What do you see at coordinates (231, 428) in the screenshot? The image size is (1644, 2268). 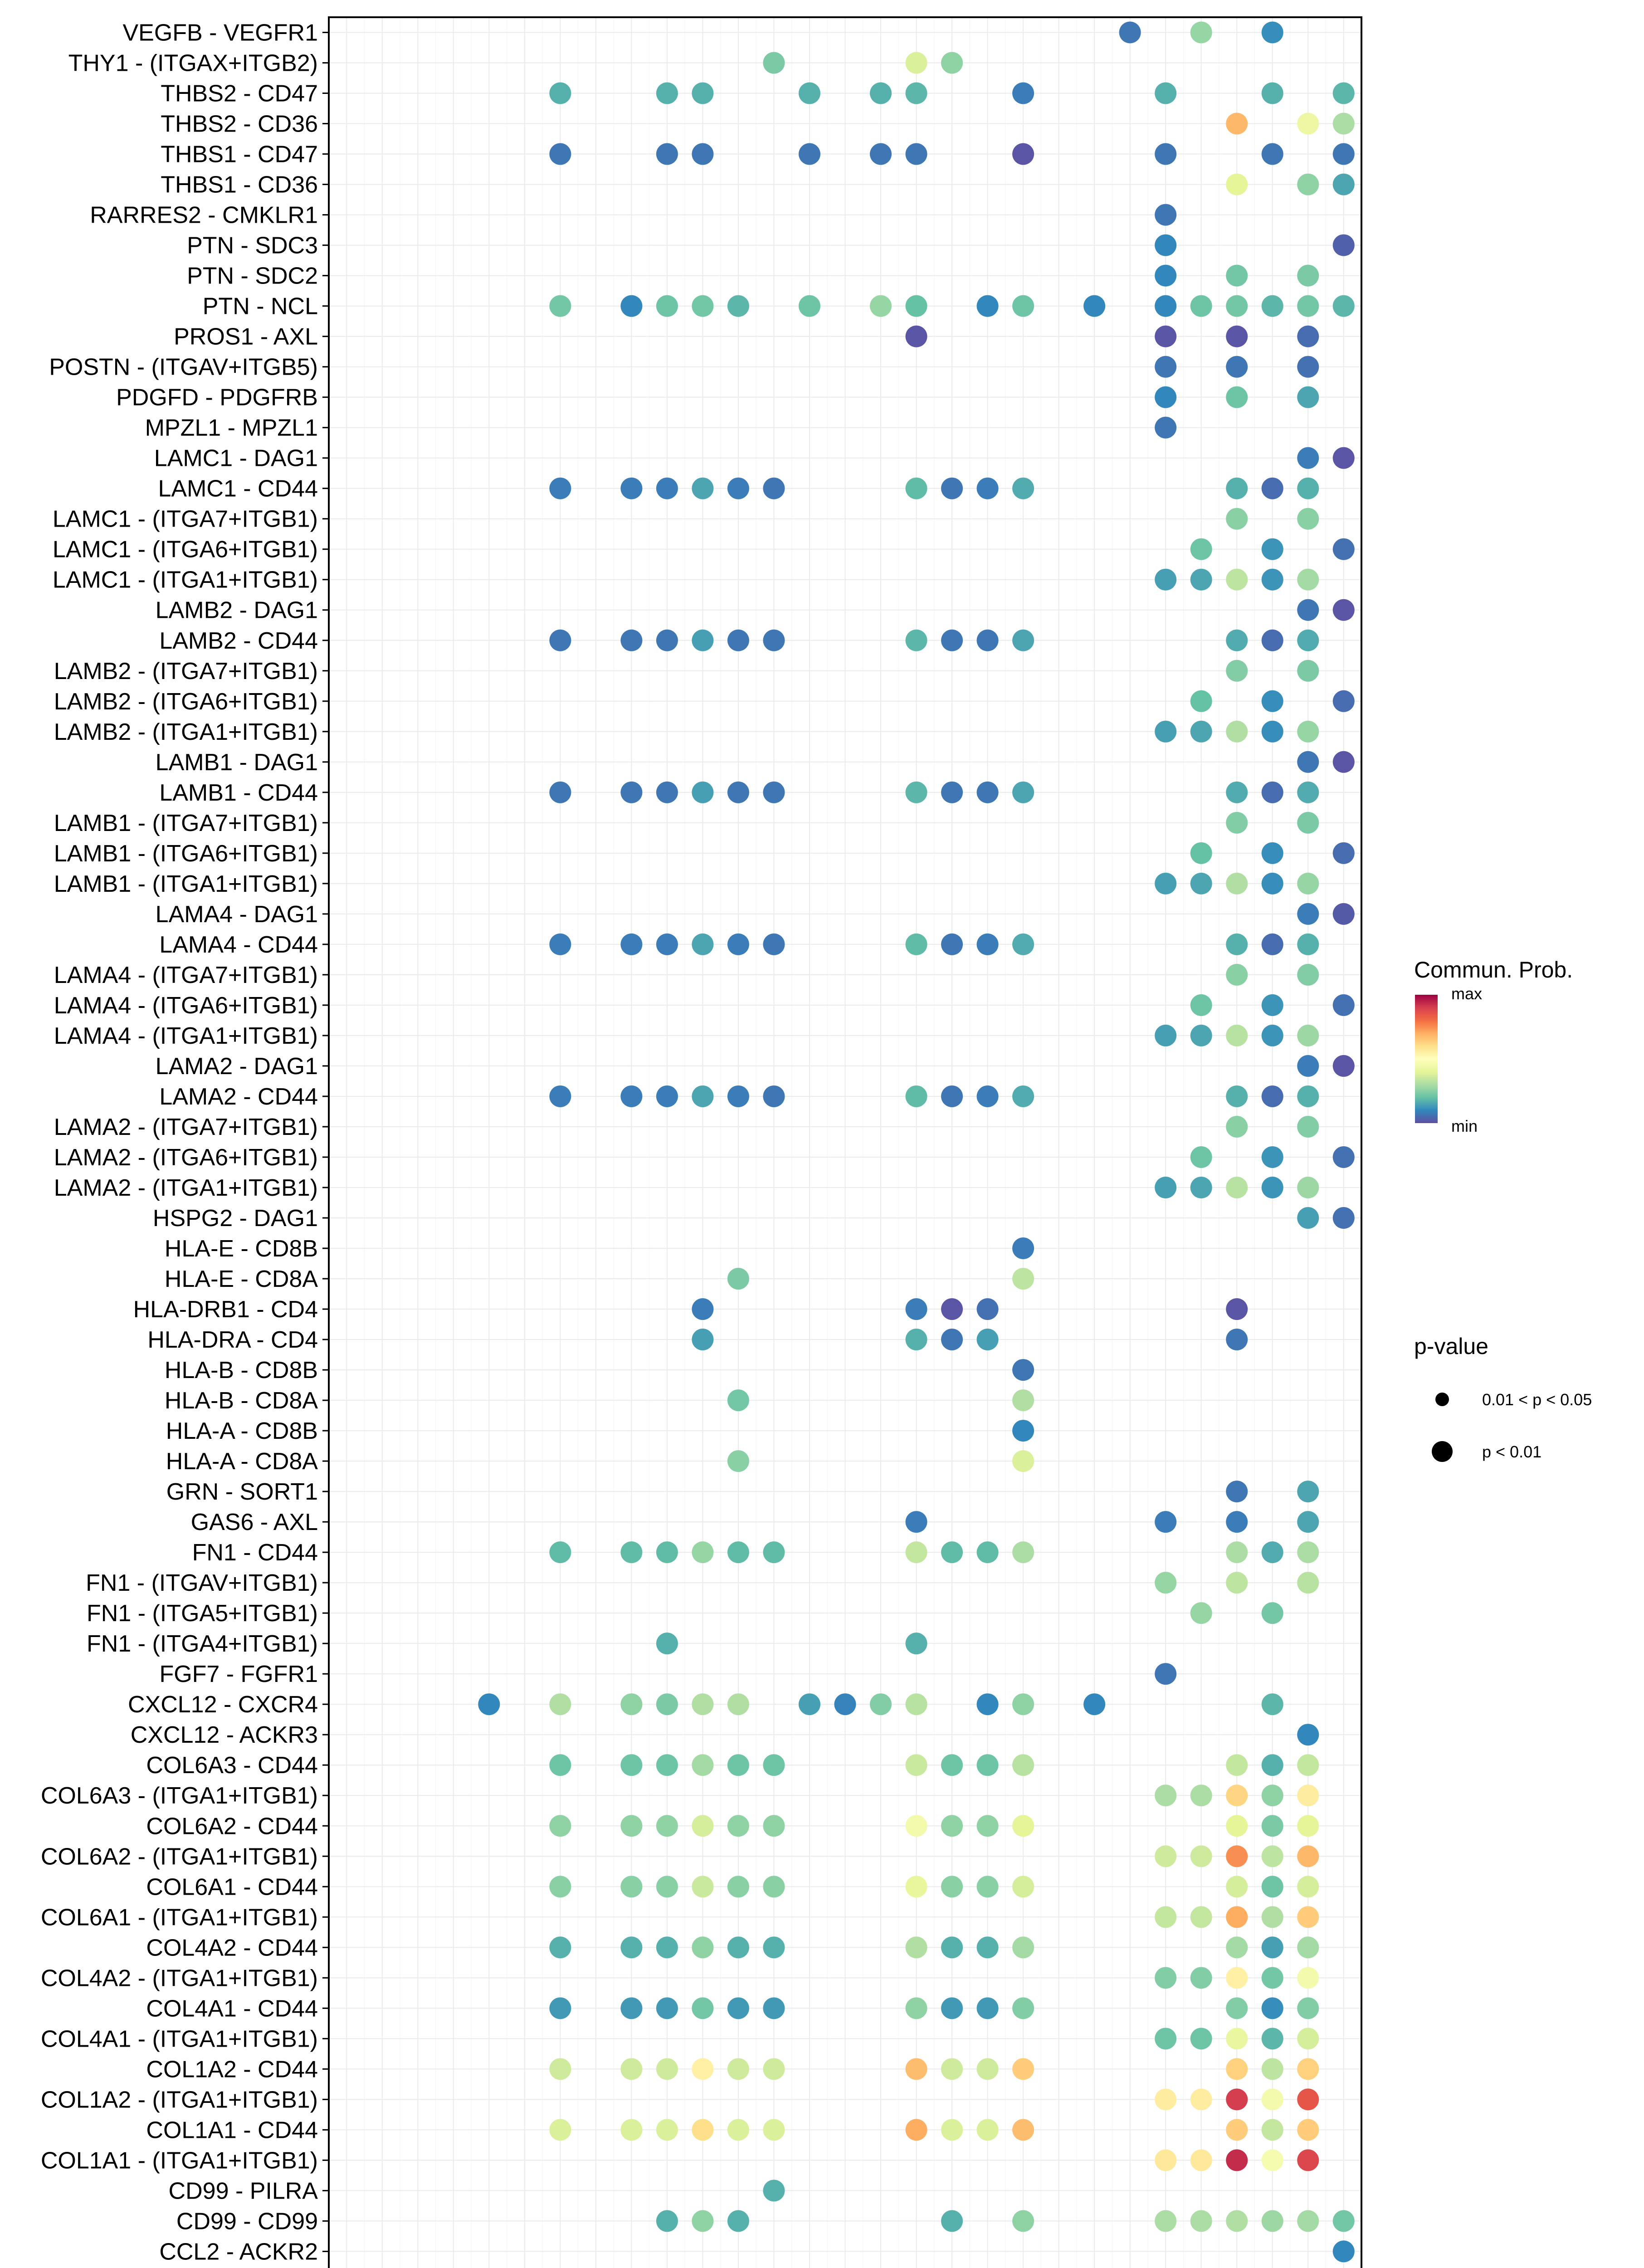 I see `y-tick-label: MPZL1 - MPZL1` at bounding box center [231, 428].